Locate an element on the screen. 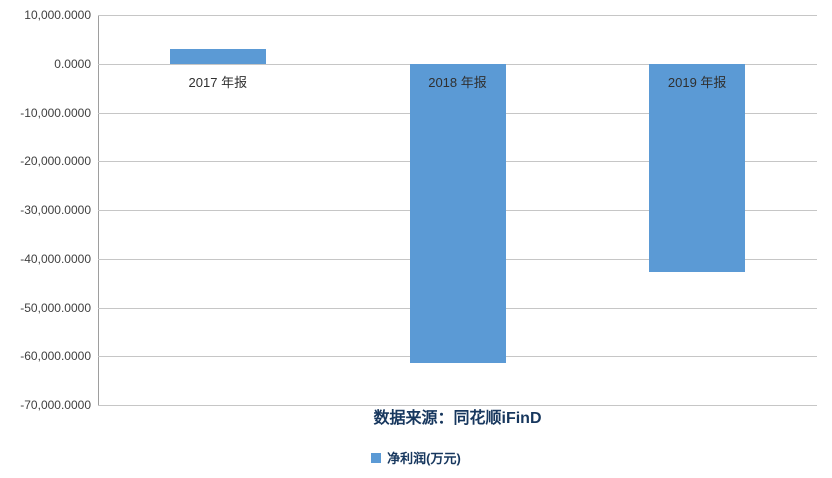 This screenshot has width=832, height=478. category-label-2018: 2018 年报 is located at coordinates (457, 82).